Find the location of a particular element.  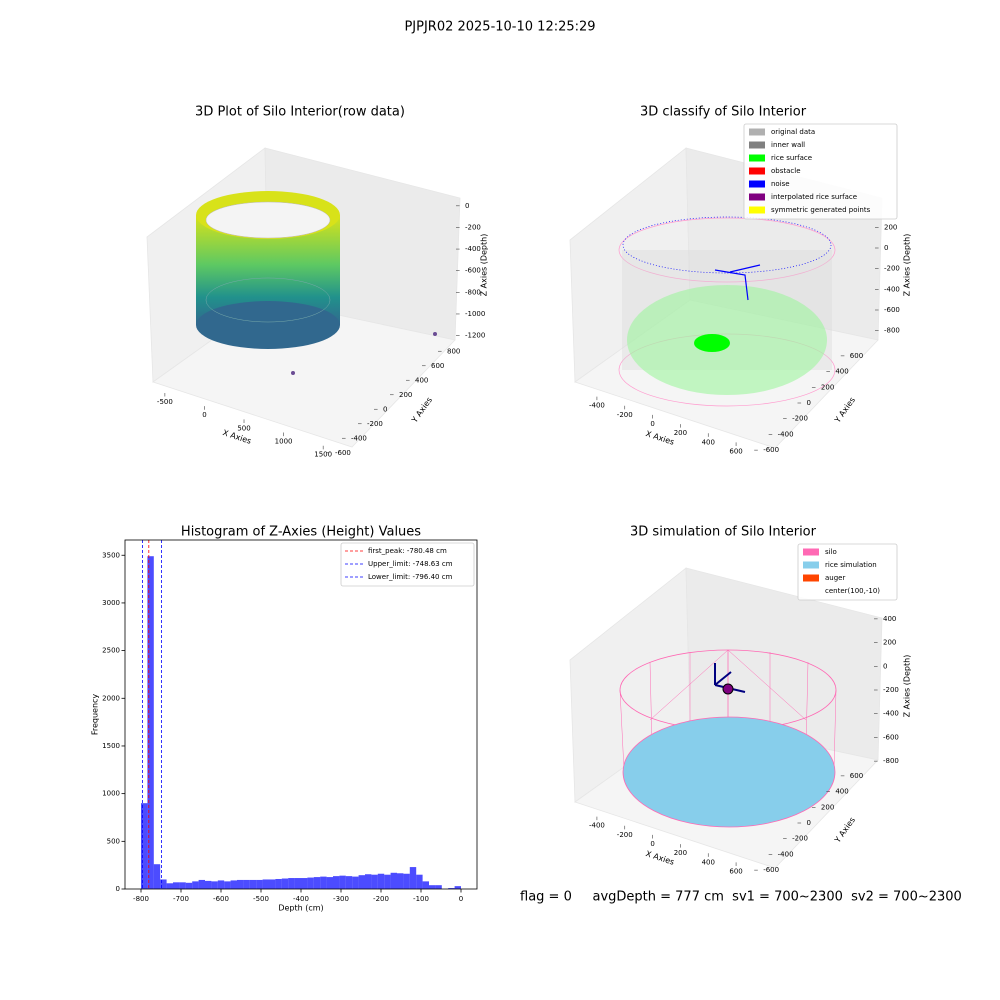

y-tick-label: 2000 is located at coordinates (111, 698).